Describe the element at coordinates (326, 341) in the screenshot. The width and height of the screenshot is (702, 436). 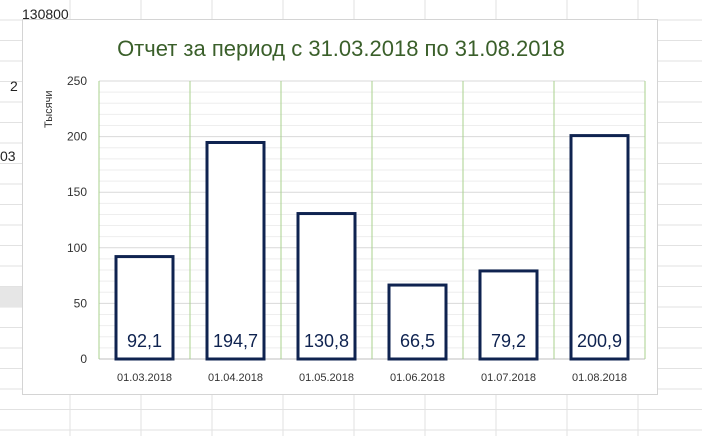
I see `data-label: 130,8` at that location.